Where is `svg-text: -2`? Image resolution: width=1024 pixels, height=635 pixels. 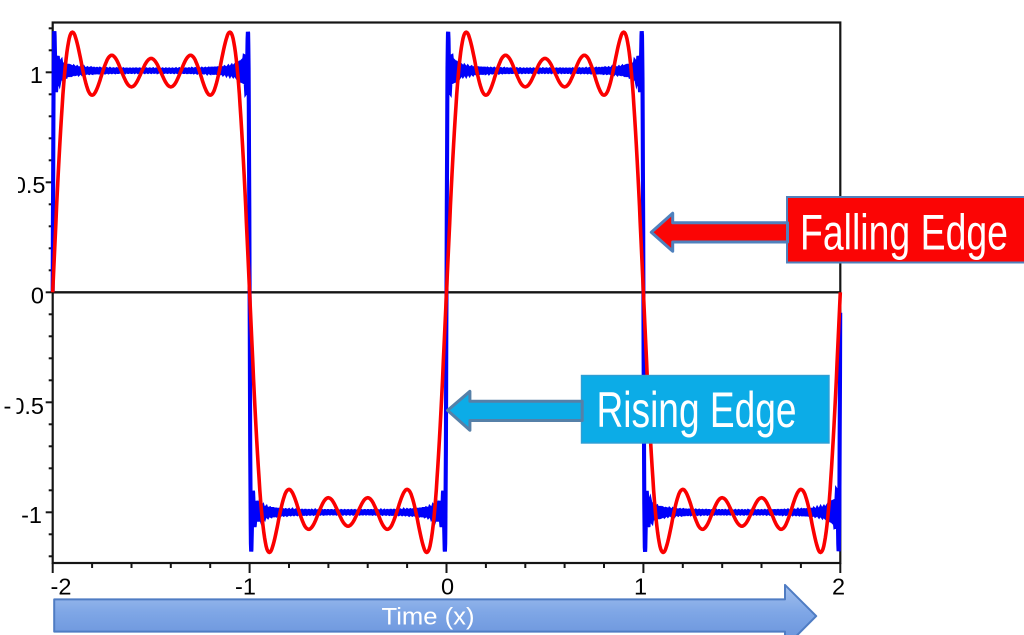
svg-text: -2 is located at coordinates (61, 587).